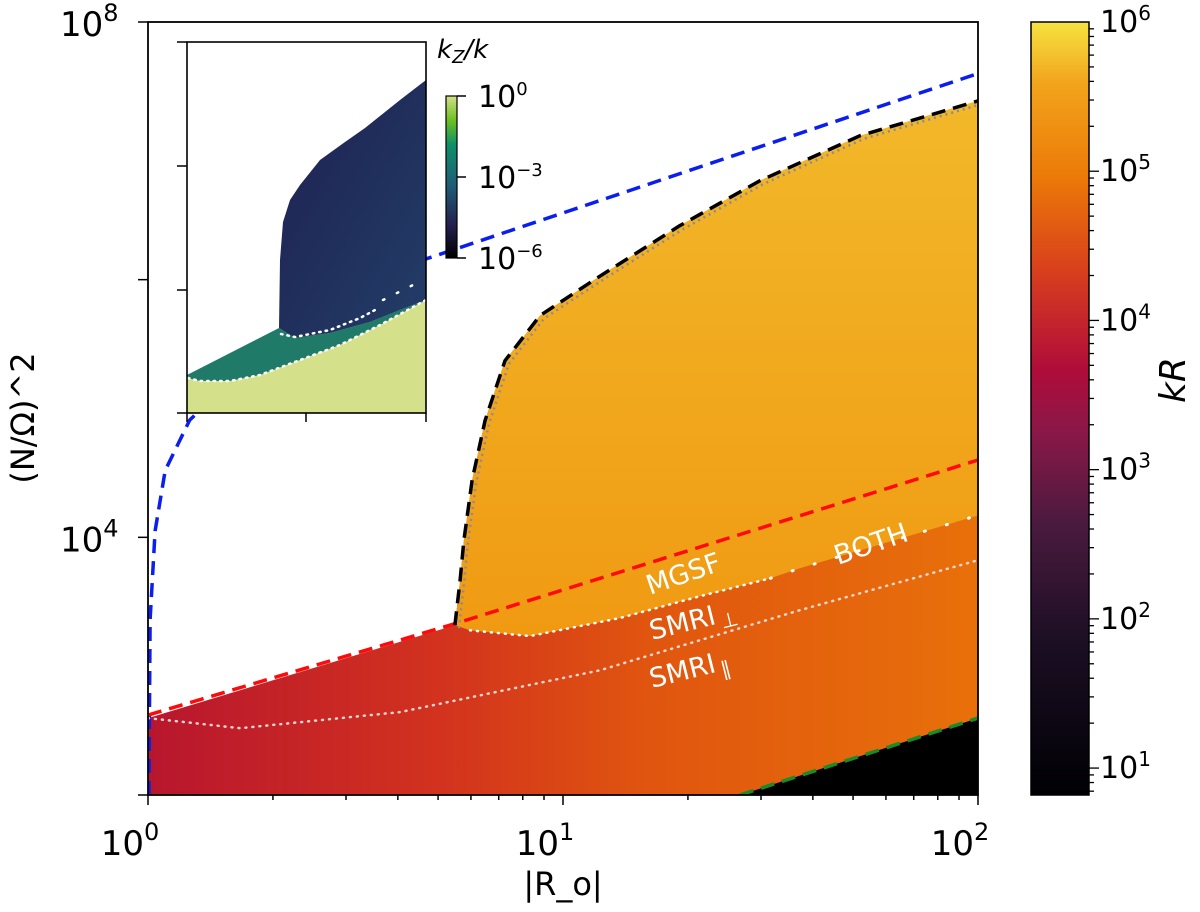 The image size is (1200, 912). I want to click on x-tick-label: 10⁰, so click(130, 841).